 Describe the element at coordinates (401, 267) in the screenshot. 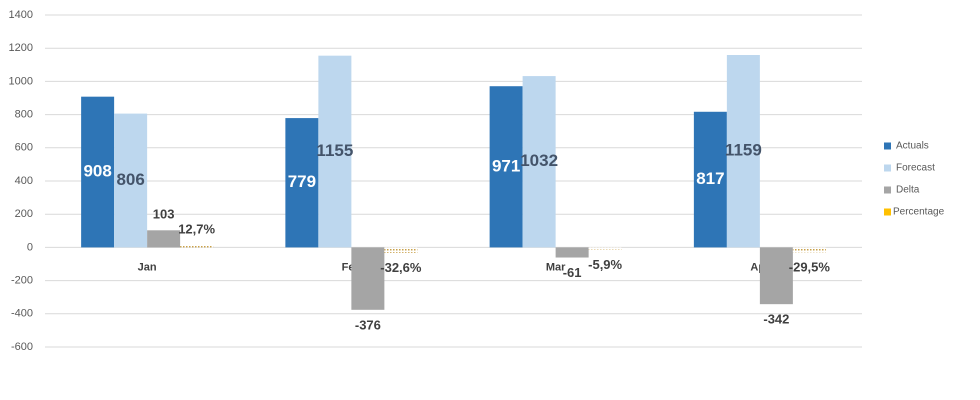

I see `data-label: -32,6%` at that location.